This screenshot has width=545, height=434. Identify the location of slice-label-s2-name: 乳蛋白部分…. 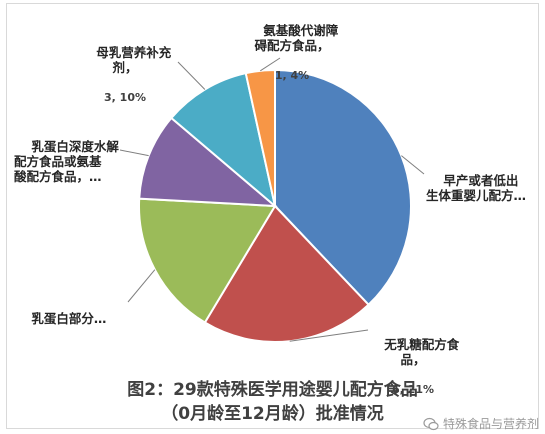
(69, 318).